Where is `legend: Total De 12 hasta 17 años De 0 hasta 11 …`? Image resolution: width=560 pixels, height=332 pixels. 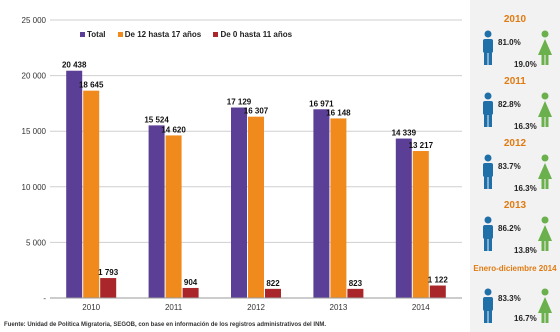 legend: Total De 12 hasta 17 años De 0 hasta 11 … is located at coordinates (191, 34).